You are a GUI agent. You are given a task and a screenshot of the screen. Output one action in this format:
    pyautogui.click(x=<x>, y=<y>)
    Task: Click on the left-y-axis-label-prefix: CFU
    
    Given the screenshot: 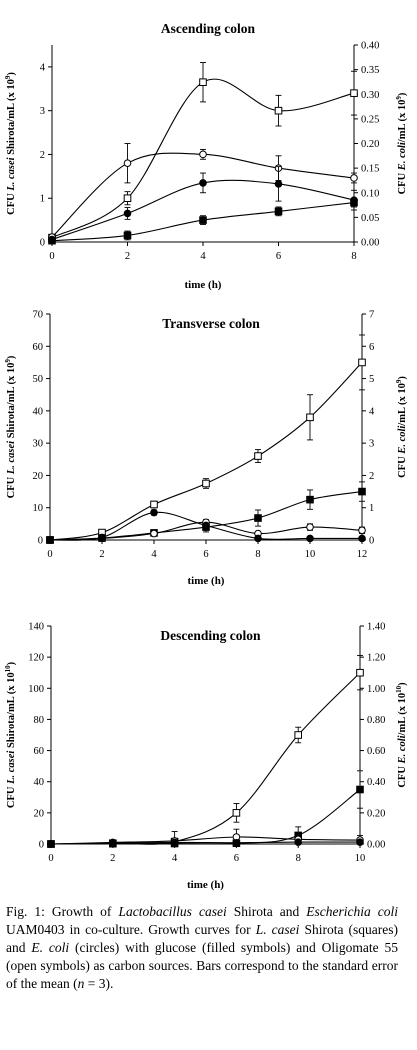 What is the action you would take?
    pyautogui.click(x=11, y=486)
    